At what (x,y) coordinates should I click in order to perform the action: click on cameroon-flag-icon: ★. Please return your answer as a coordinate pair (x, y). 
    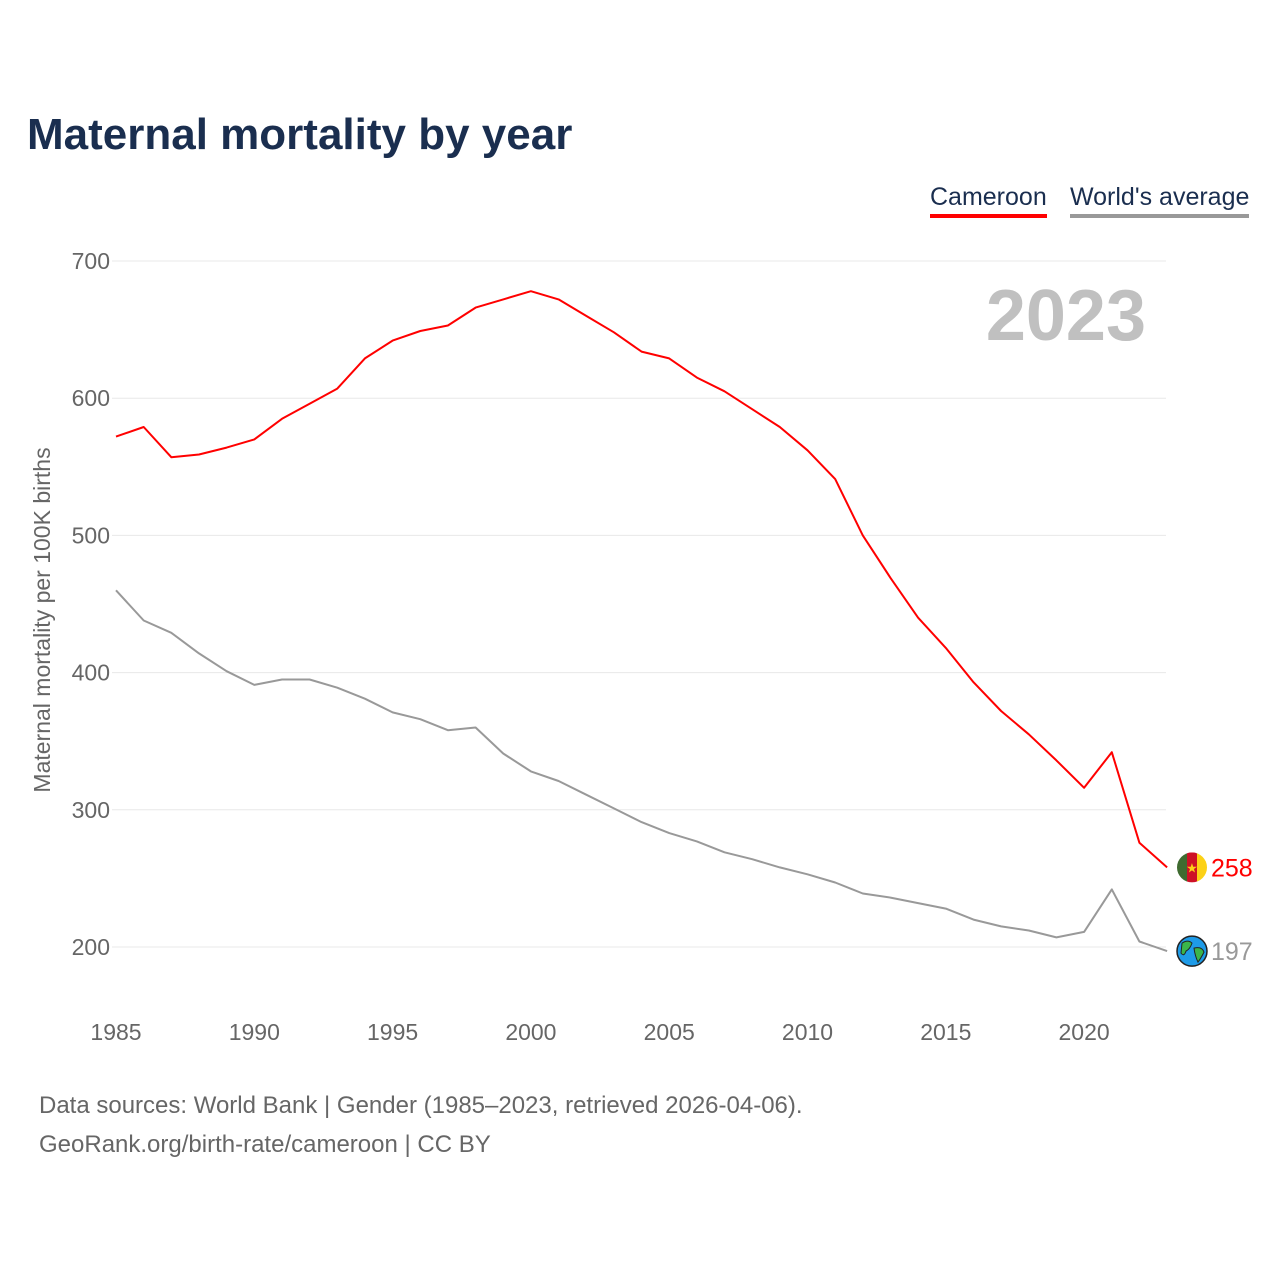
    Looking at the image, I should click on (1192, 867).